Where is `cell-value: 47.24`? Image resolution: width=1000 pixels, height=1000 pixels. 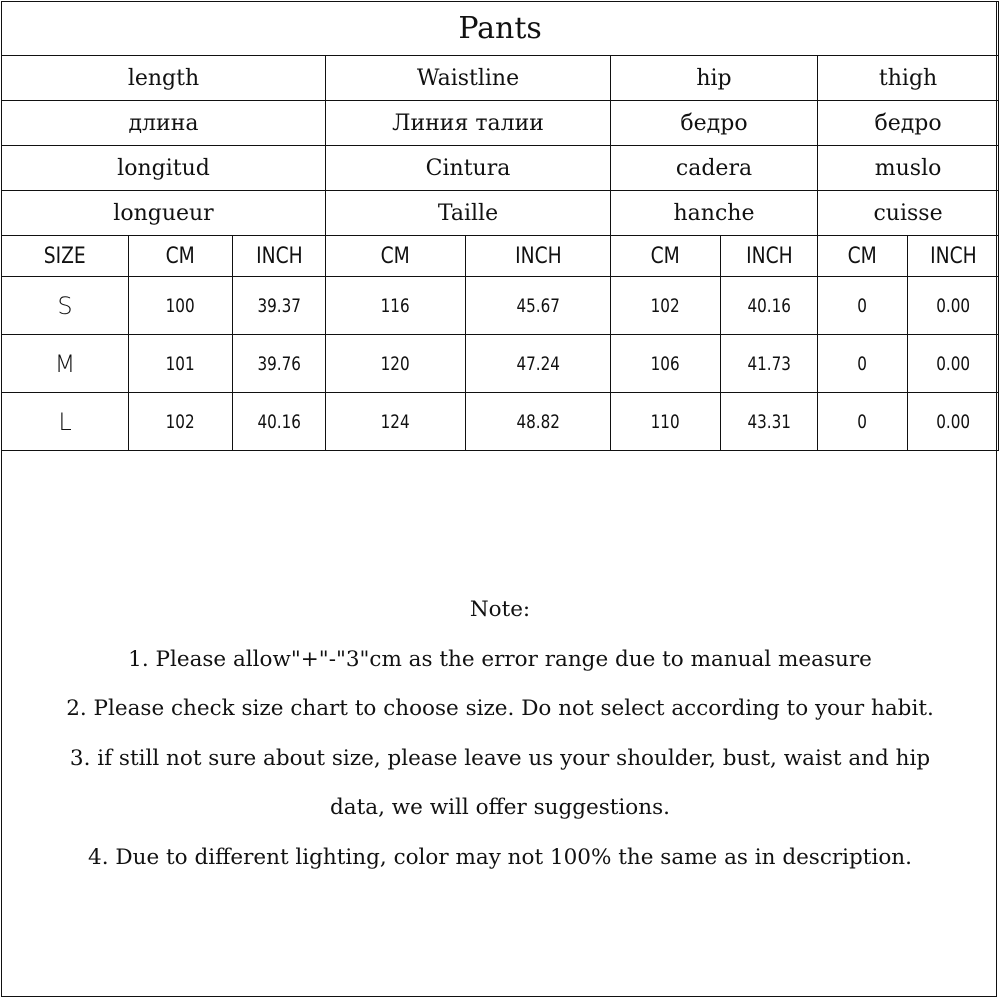
cell-value: 47.24 is located at coordinates (538, 363).